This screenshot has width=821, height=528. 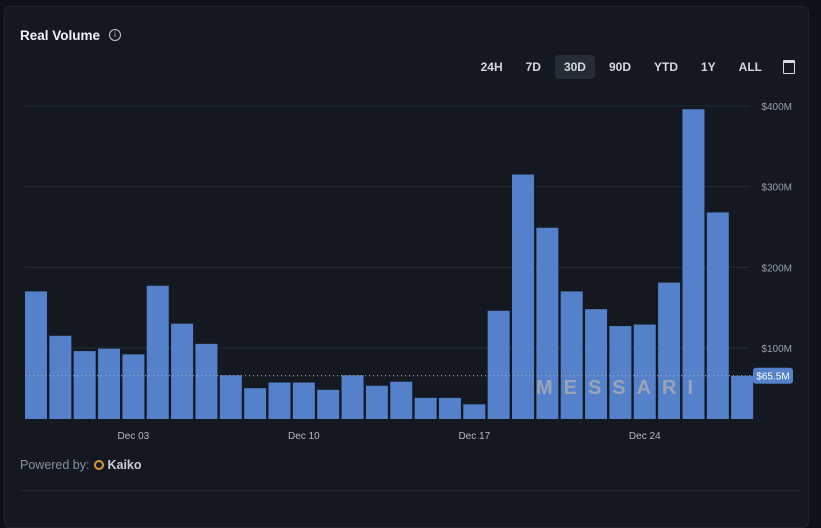 I want to click on powered-by: Powered by: Kaiko, so click(x=81, y=465).